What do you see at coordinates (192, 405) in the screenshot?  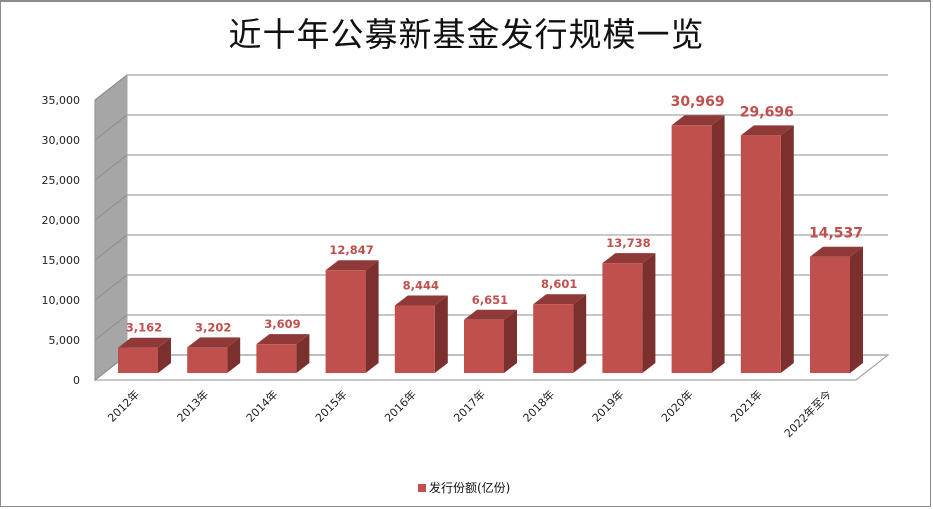 I see `x-tick-label: 2013年` at bounding box center [192, 405].